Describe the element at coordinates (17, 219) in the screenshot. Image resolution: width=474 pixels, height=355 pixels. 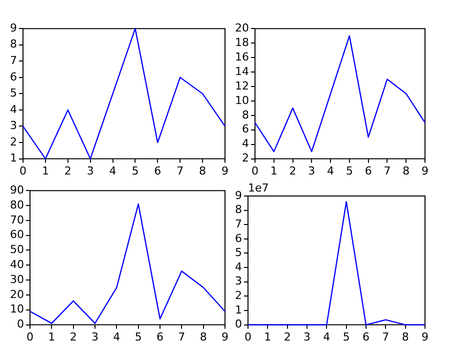
I see `y-tick-label: 70` at that location.